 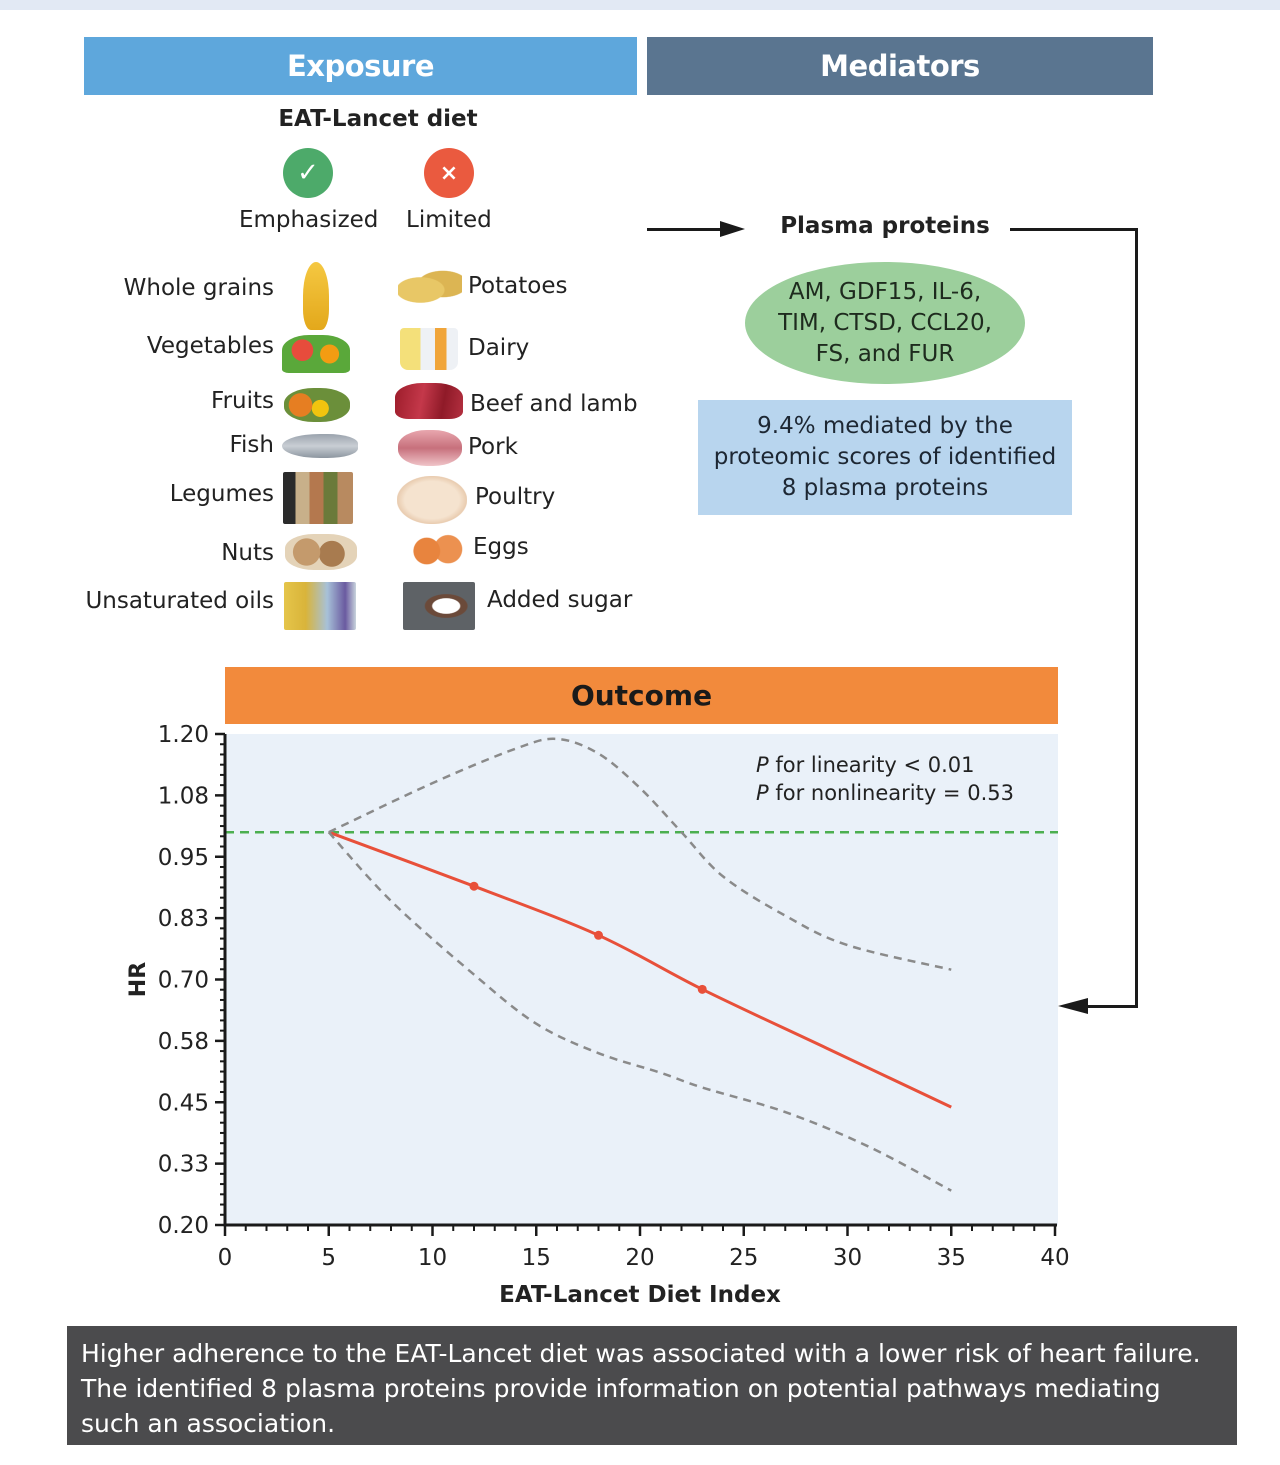 What do you see at coordinates (640, 5) in the screenshot?
I see `top-bar` at bounding box center [640, 5].